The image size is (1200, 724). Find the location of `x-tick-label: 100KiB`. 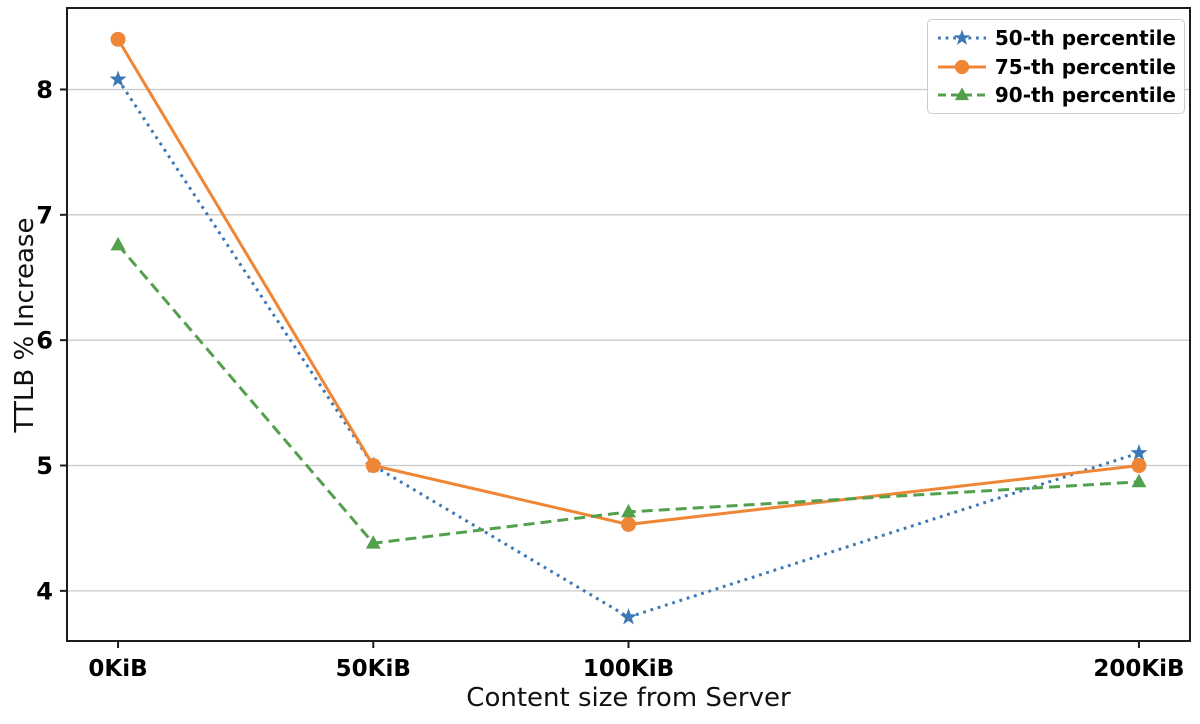

x-tick-label: 100KiB is located at coordinates (628, 669).